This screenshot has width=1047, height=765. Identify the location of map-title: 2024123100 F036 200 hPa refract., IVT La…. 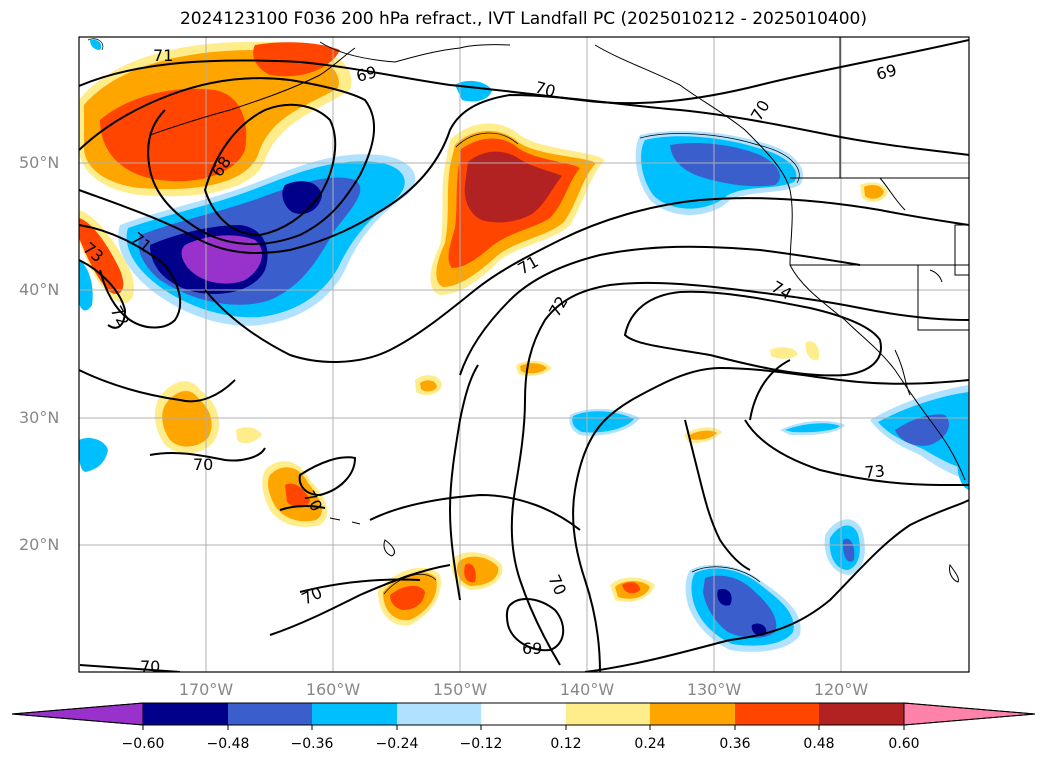
(523, 19).